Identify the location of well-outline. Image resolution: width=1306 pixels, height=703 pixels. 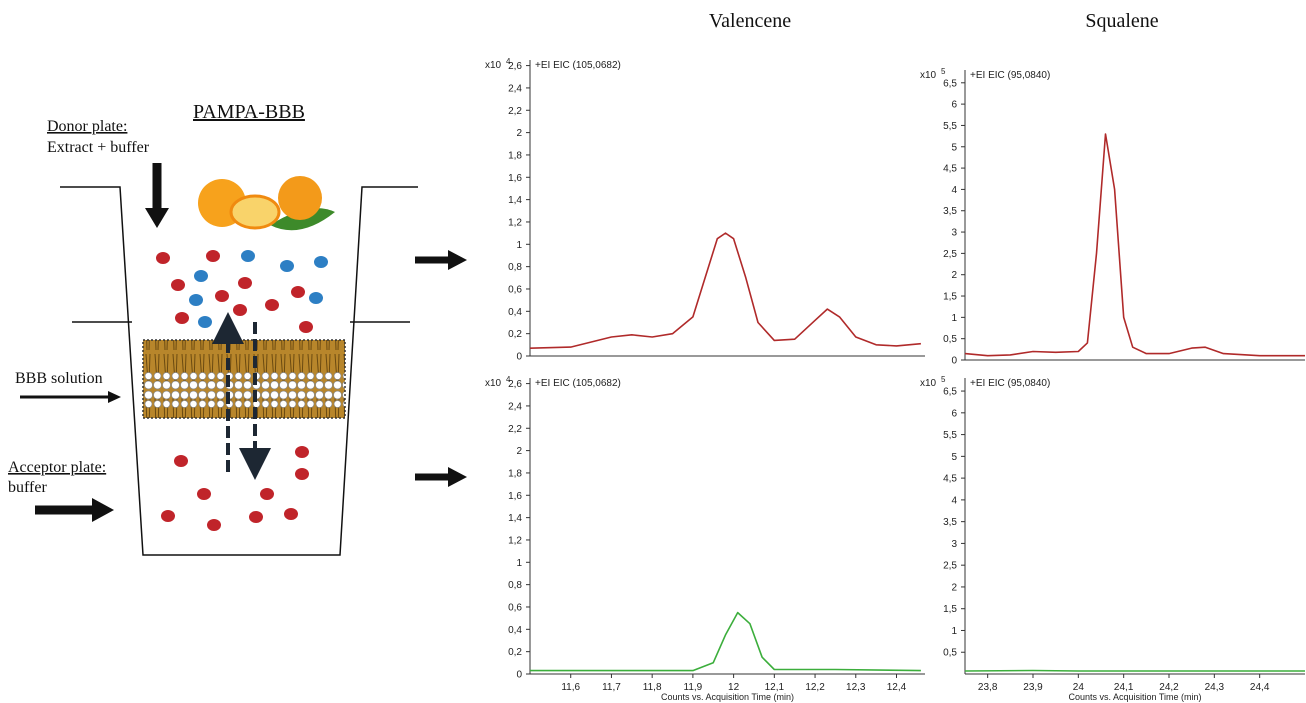
(239, 371).